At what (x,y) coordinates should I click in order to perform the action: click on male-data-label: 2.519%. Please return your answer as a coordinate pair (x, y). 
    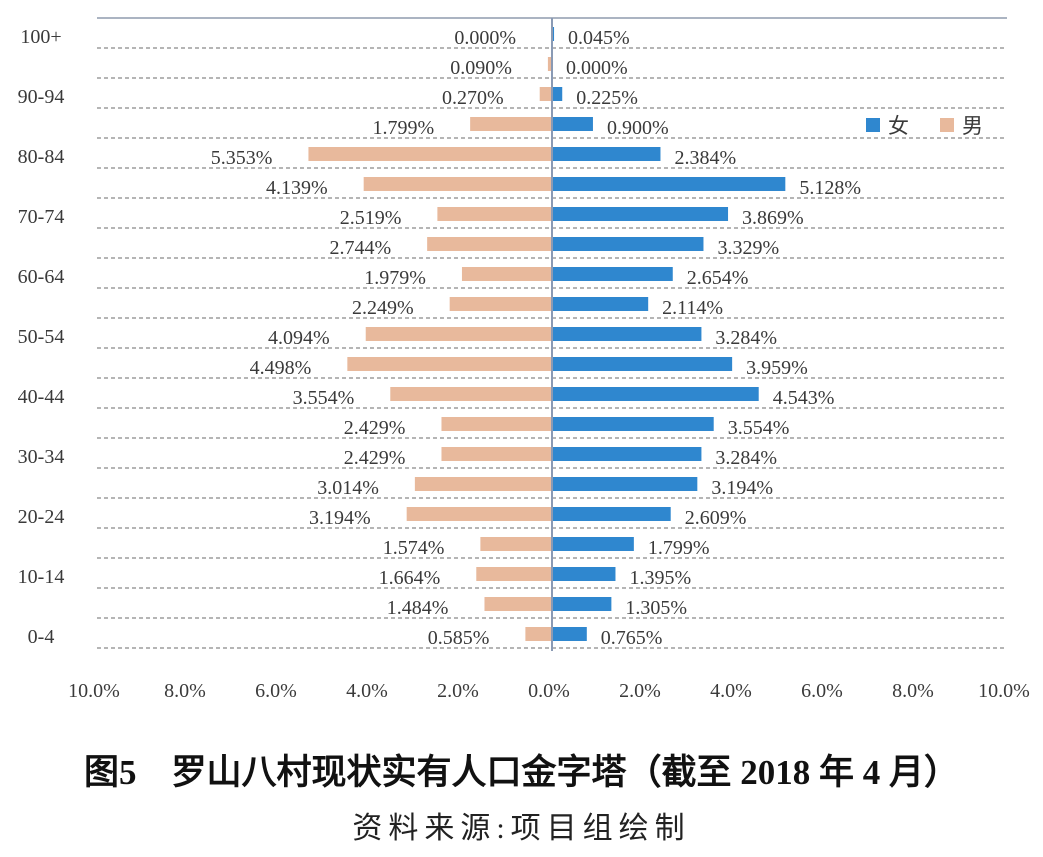
    Looking at the image, I should click on (371, 218).